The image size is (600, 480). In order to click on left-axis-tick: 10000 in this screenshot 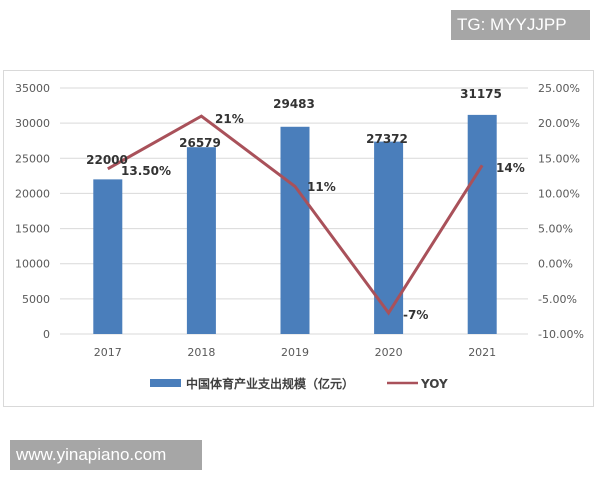, I will do `click(32, 264)`.